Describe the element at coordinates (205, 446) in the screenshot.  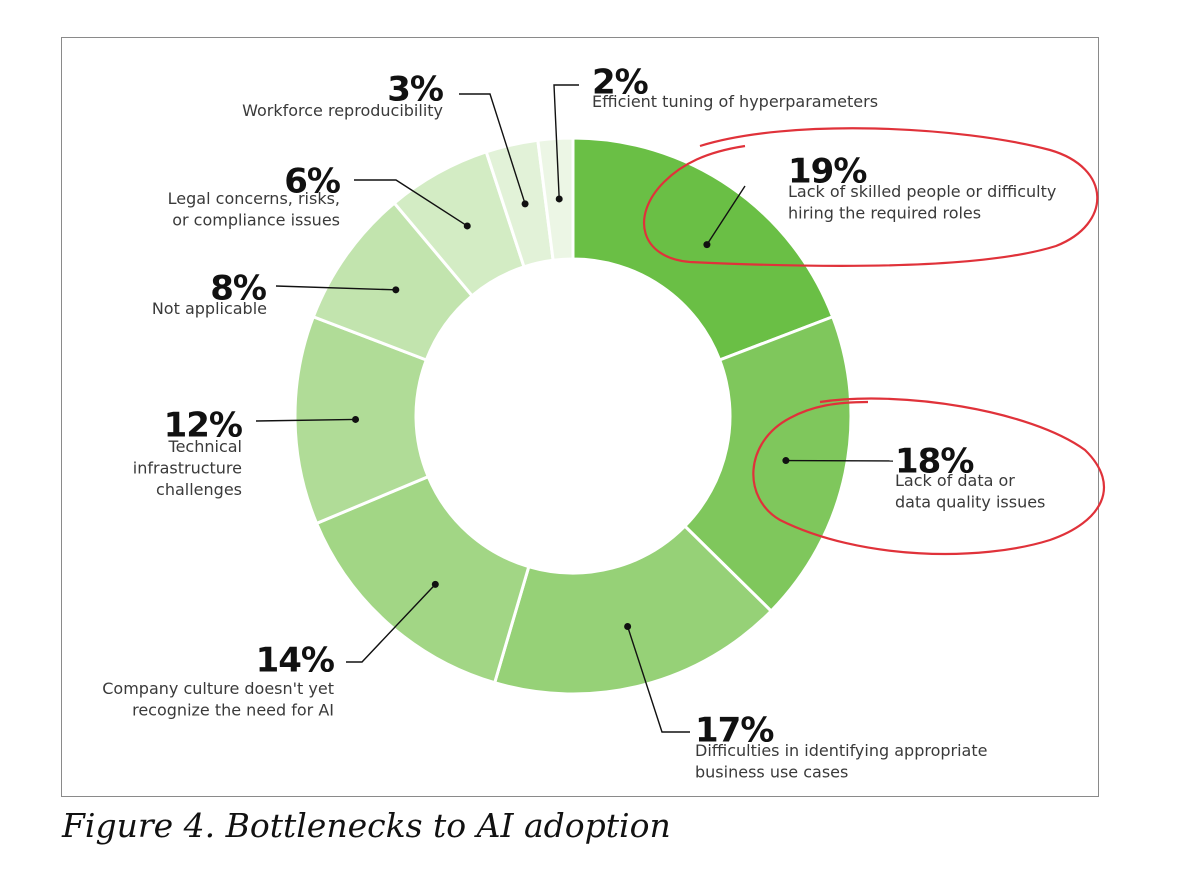
I see `slice-category-label: Technical` at that location.